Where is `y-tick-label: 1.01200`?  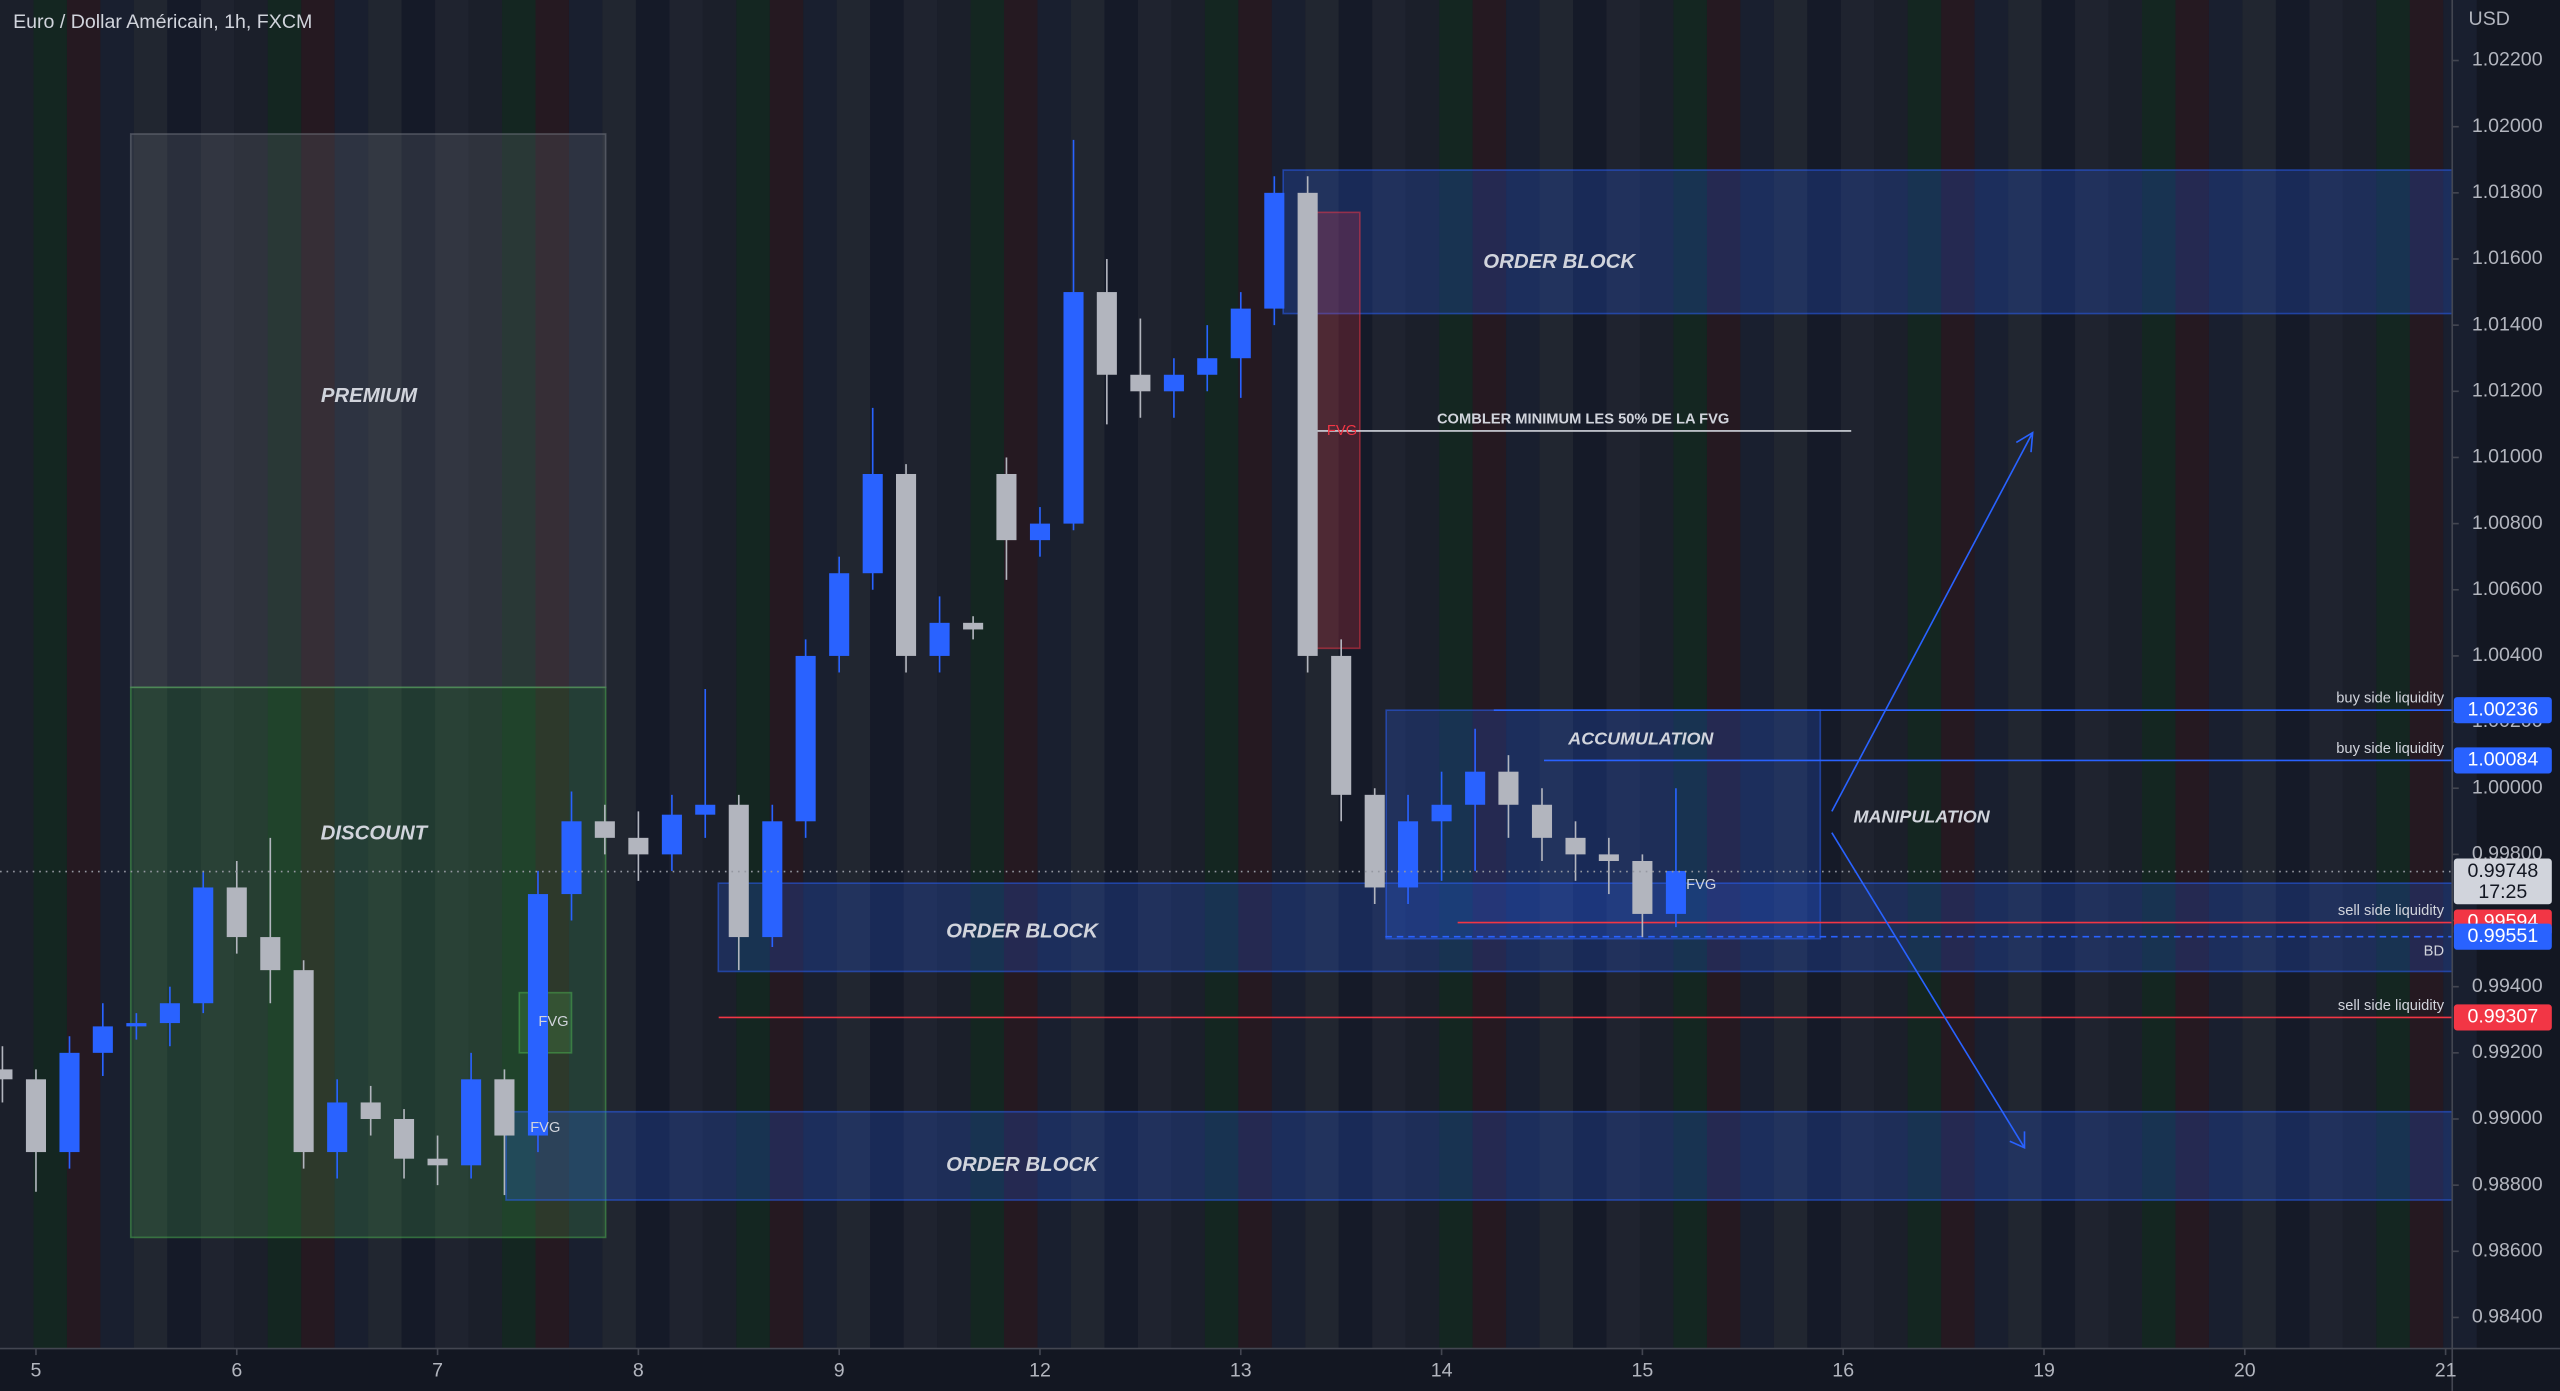 y-tick-label: 1.01200 is located at coordinates (2507, 390).